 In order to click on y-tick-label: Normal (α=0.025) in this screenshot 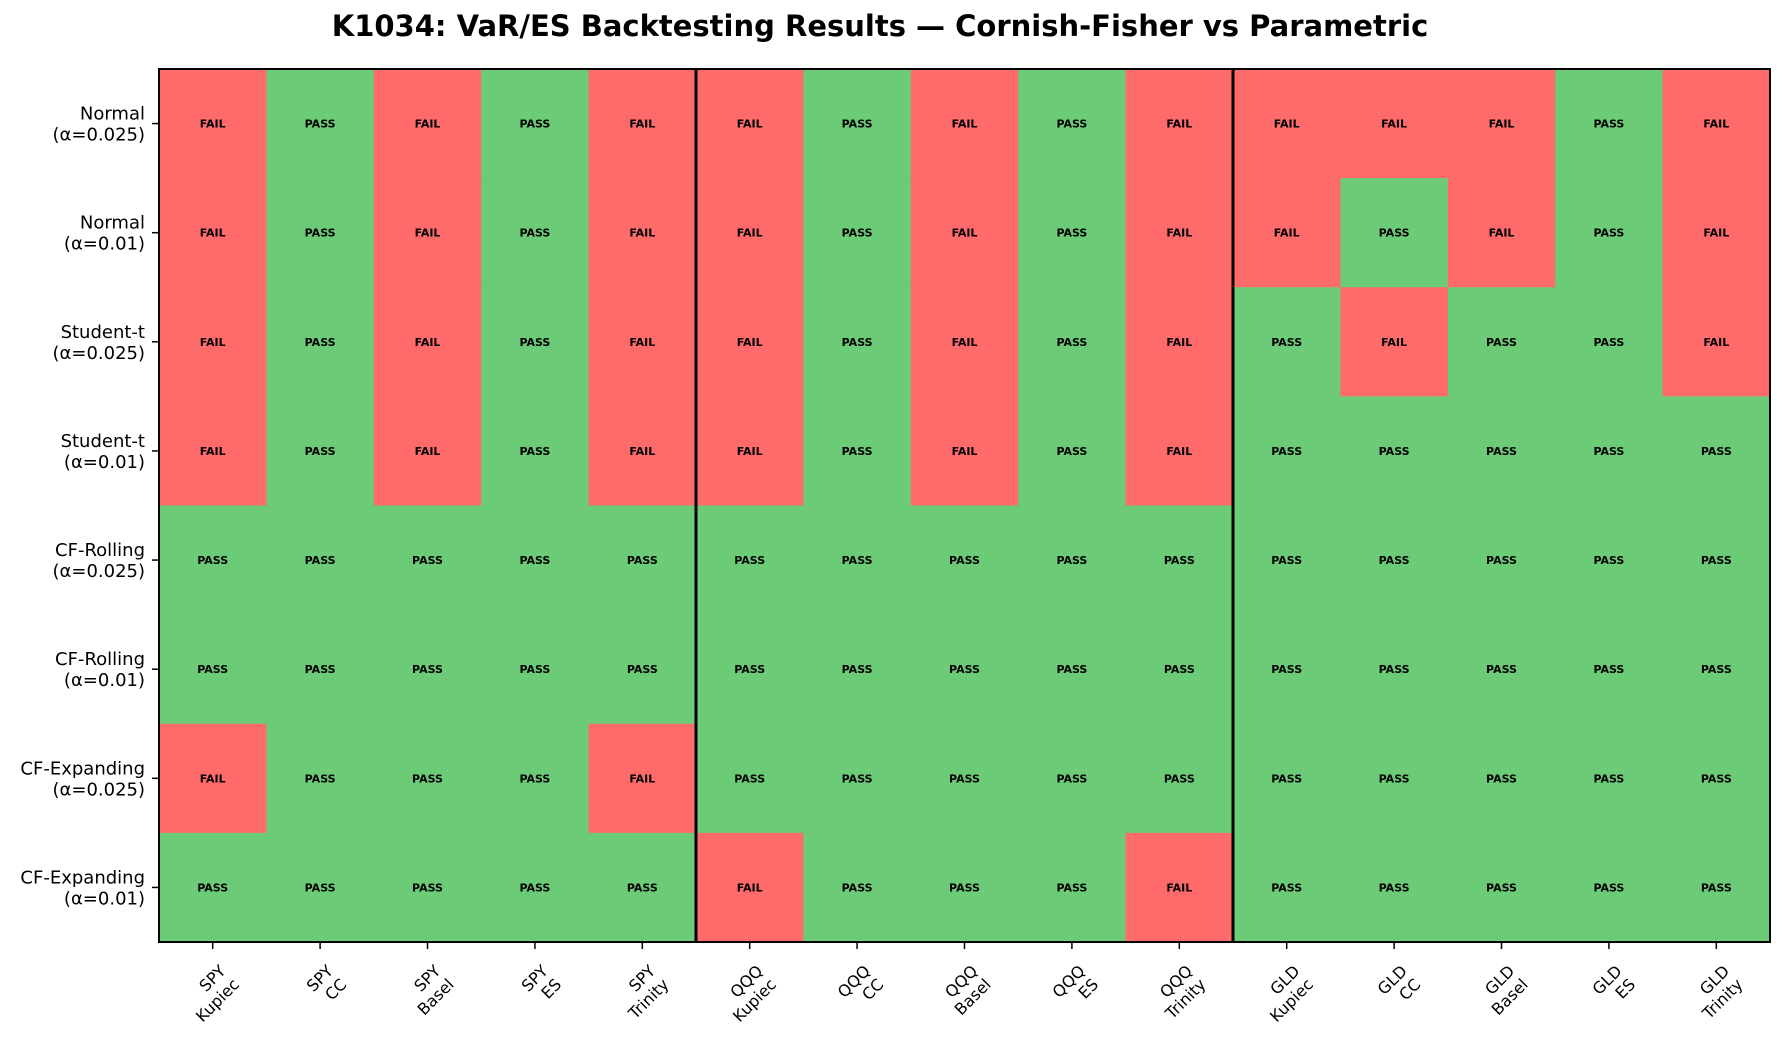, I will do `click(98, 125)`.